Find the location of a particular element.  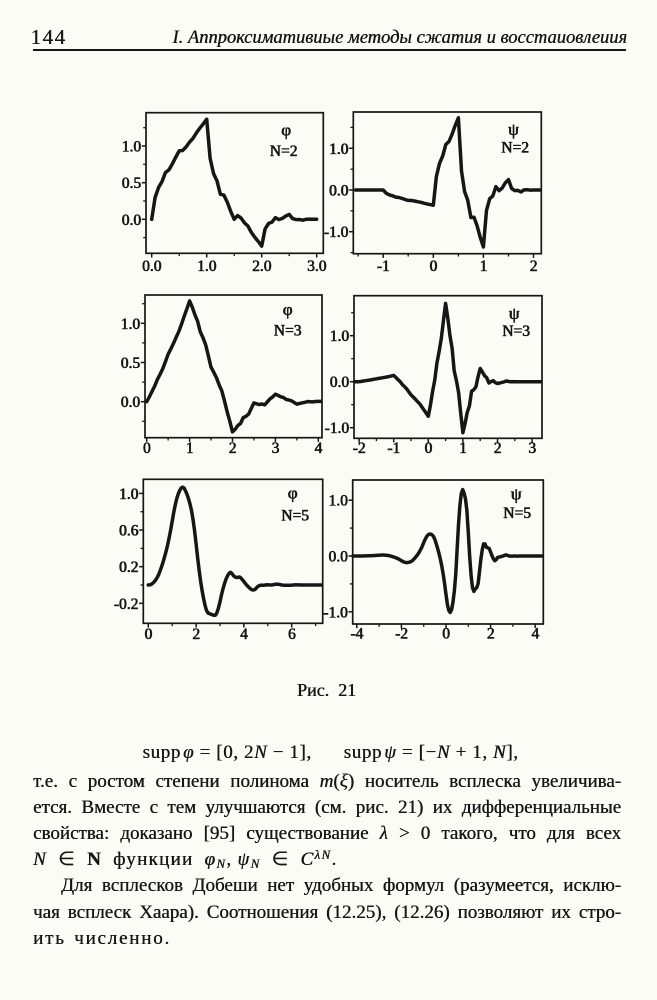

svg-text: -4 is located at coordinates (356, 634).